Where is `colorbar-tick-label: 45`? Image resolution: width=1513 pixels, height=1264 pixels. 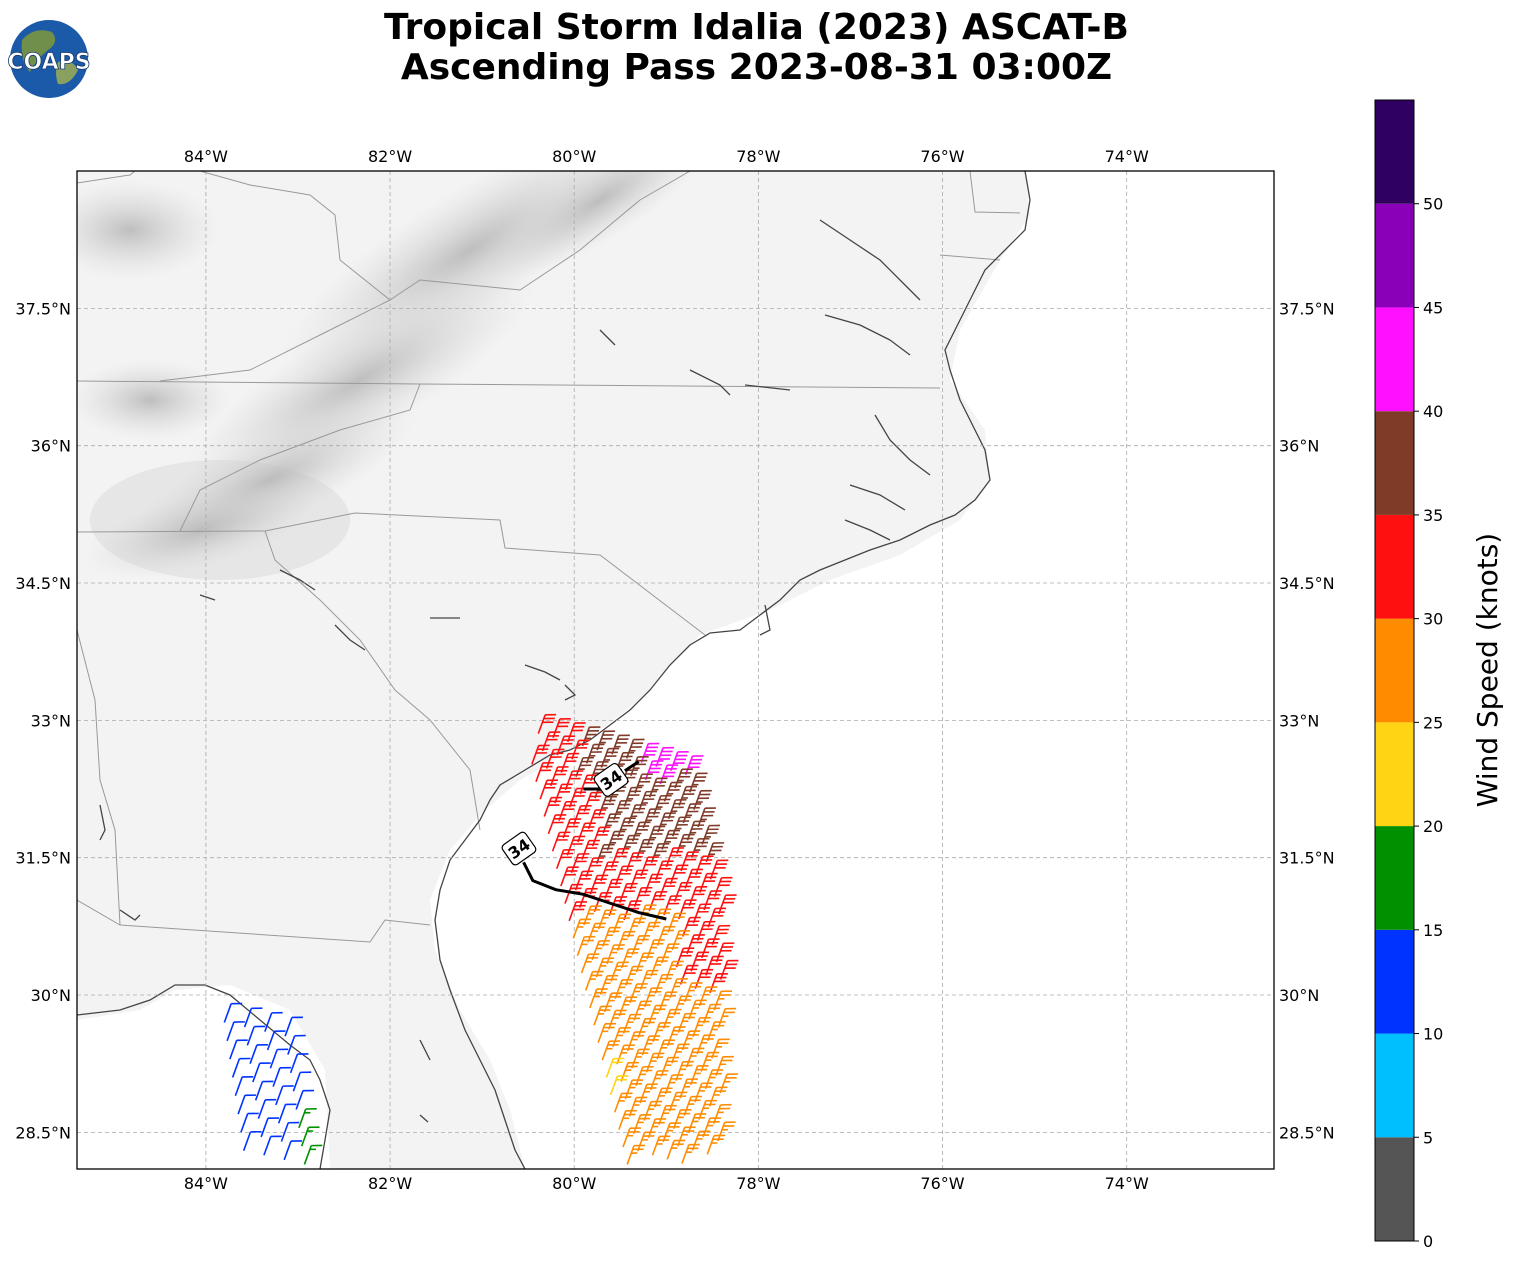 colorbar-tick-label: 45 is located at coordinates (1433, 307).